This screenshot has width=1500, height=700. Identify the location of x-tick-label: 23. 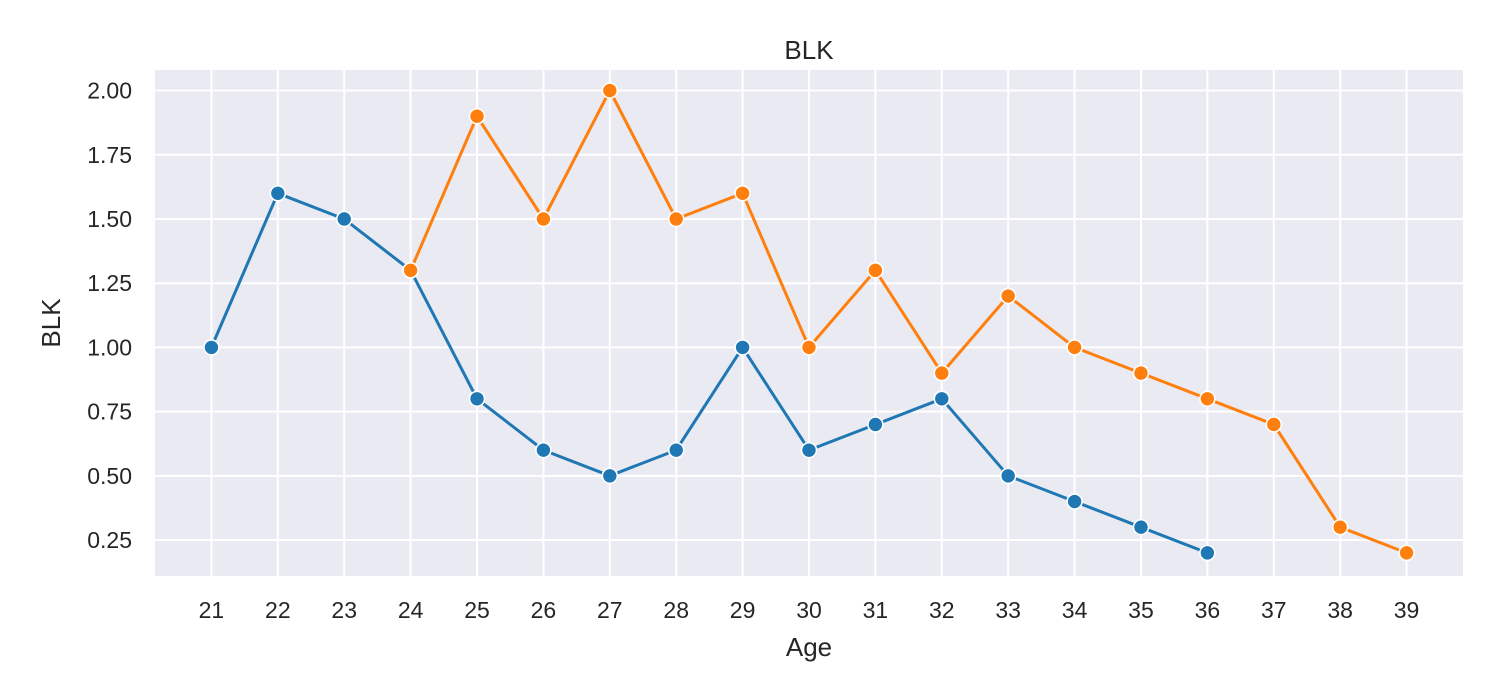
(344, 610).